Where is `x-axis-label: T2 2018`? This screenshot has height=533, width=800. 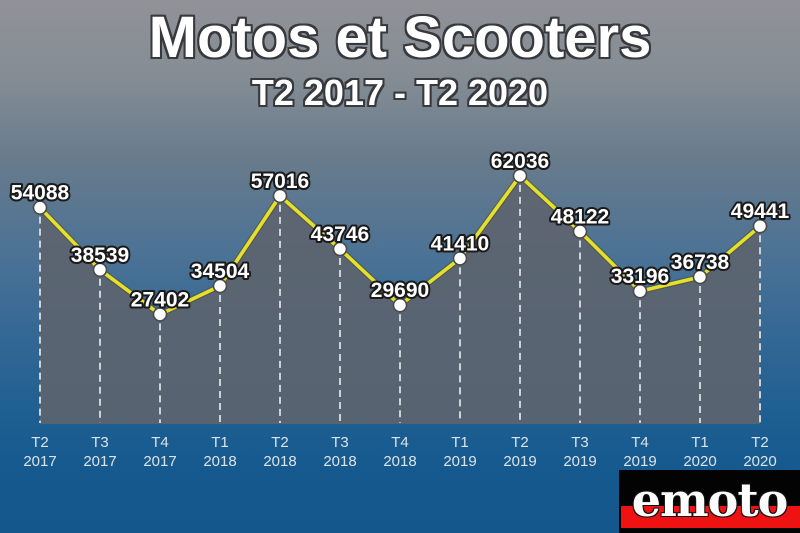
x-axis-label: T2 2018 is located at coordinates (279, 452).